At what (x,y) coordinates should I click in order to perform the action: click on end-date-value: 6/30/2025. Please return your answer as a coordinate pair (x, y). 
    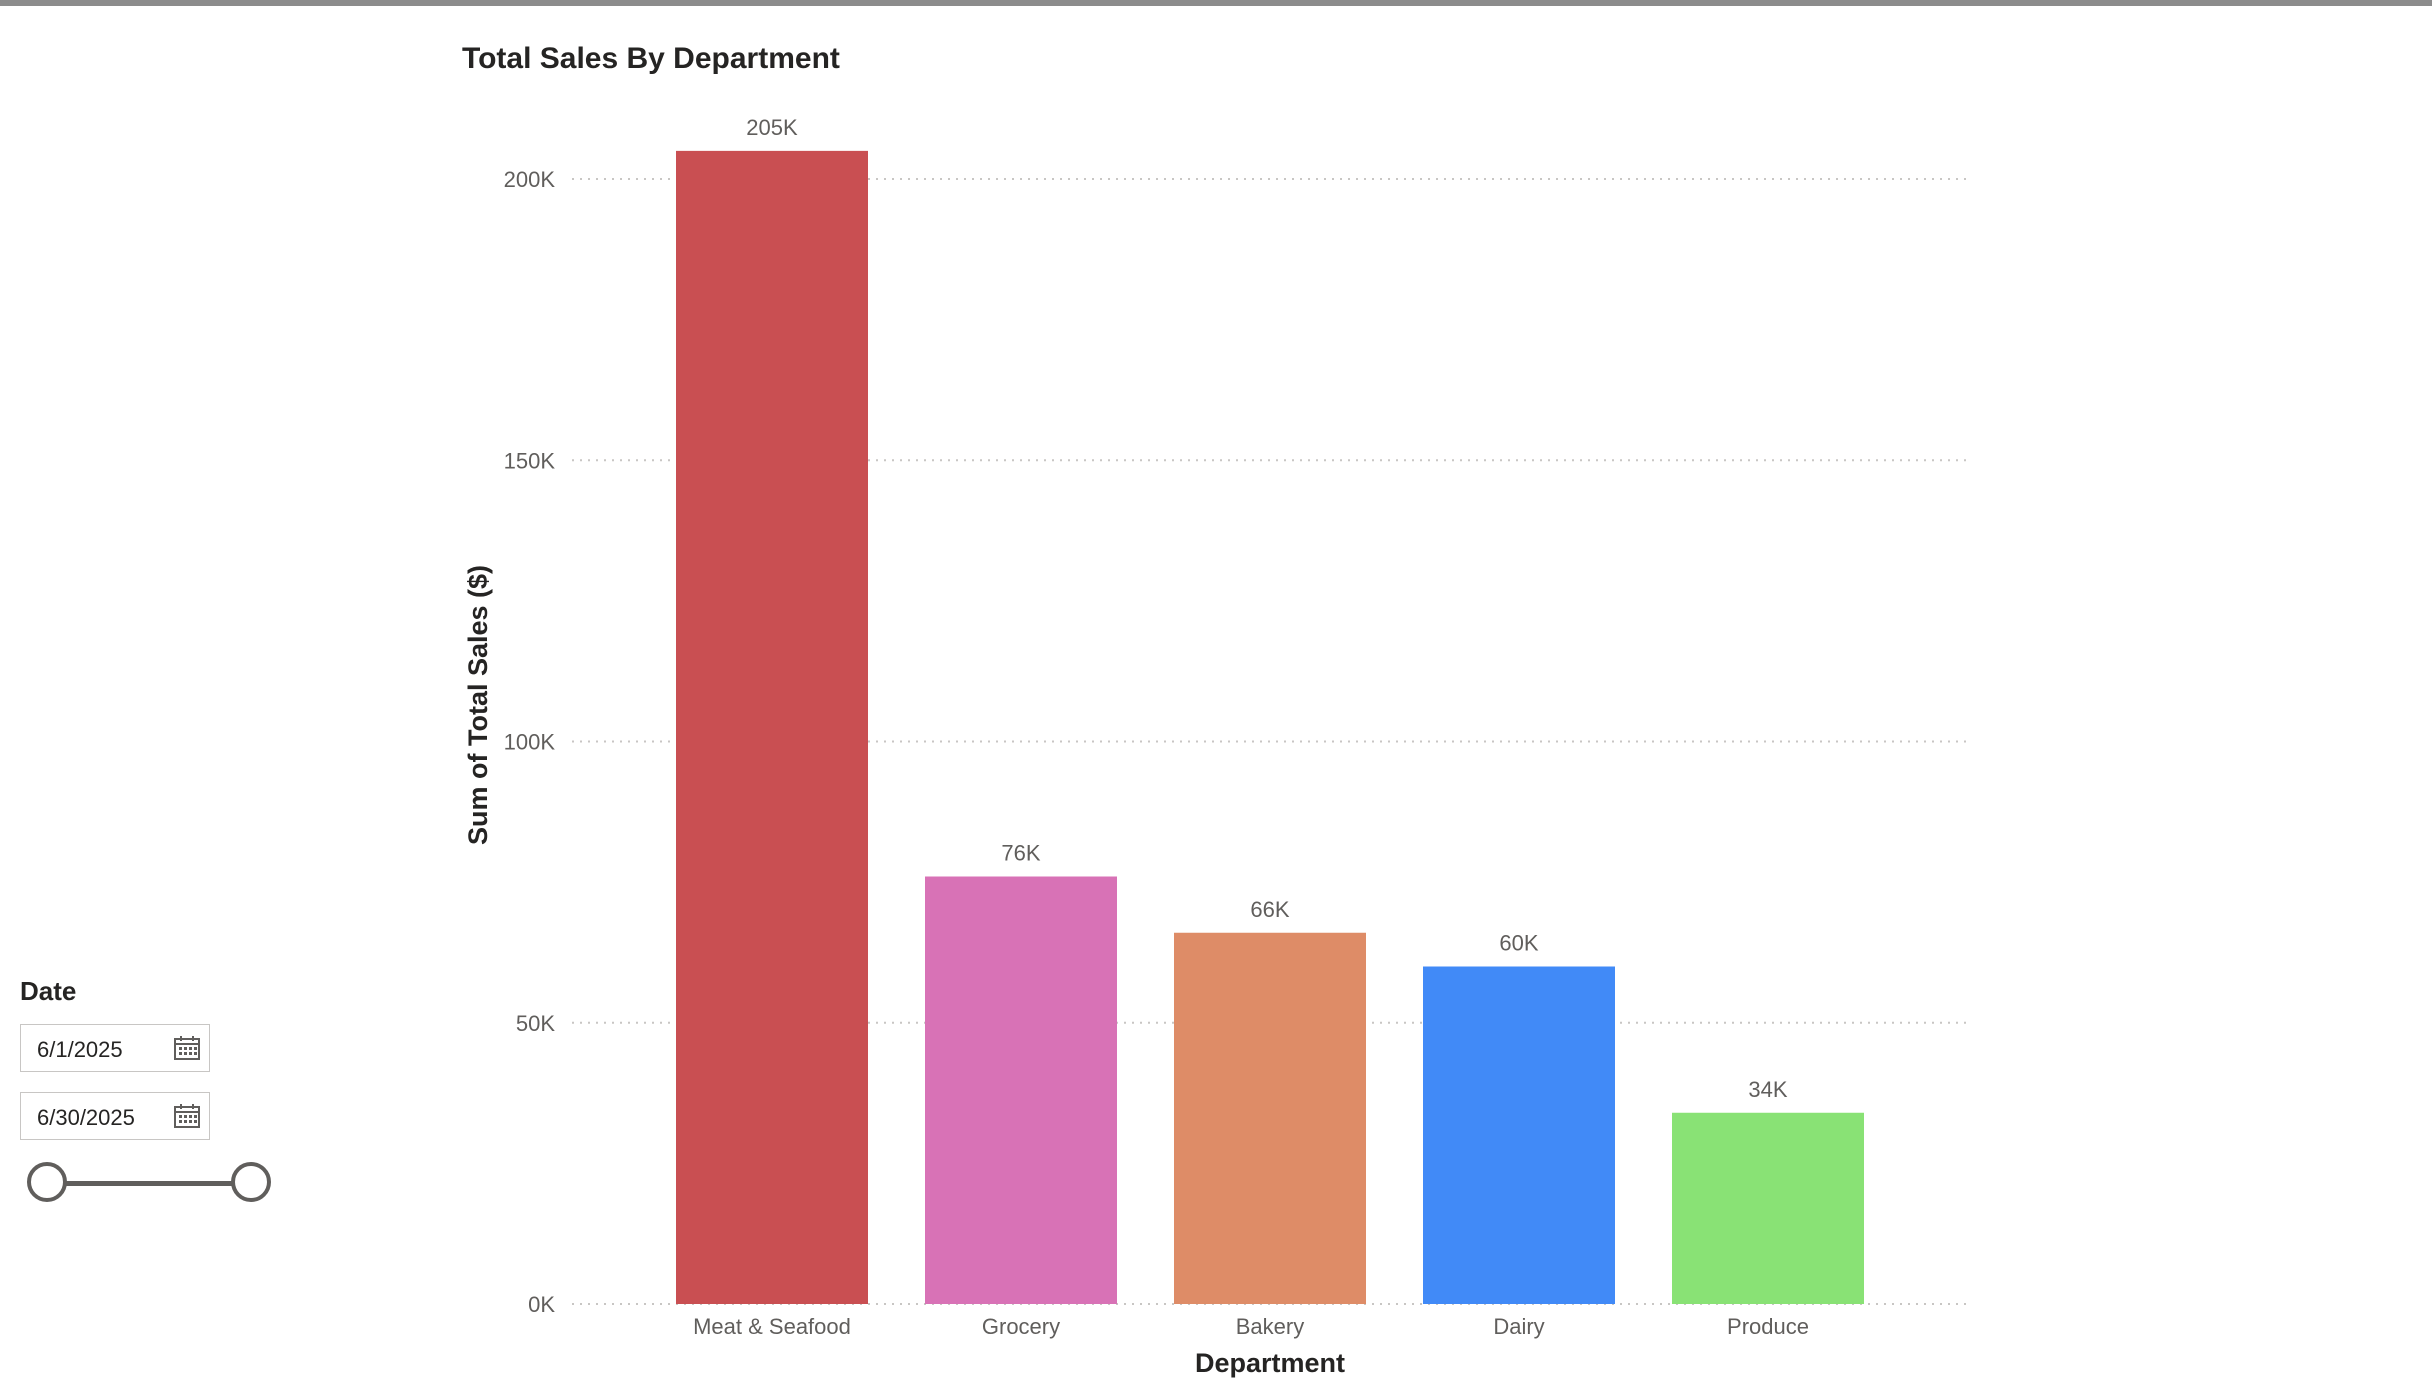
    Looking at the image, I should click on (86, 1117).